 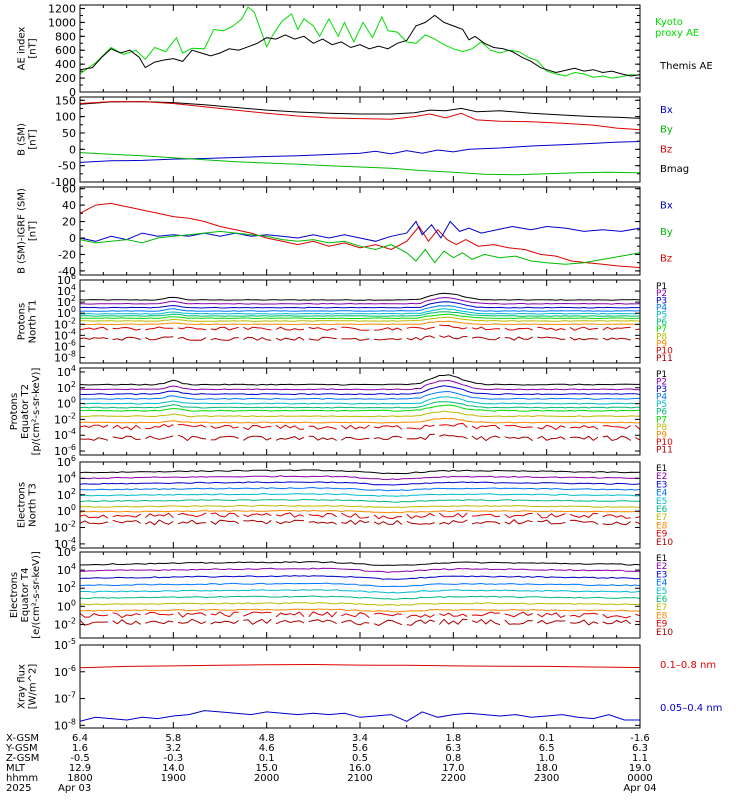 I want to click on x-axis-cell: 12.9, so click(x=80, y=768).